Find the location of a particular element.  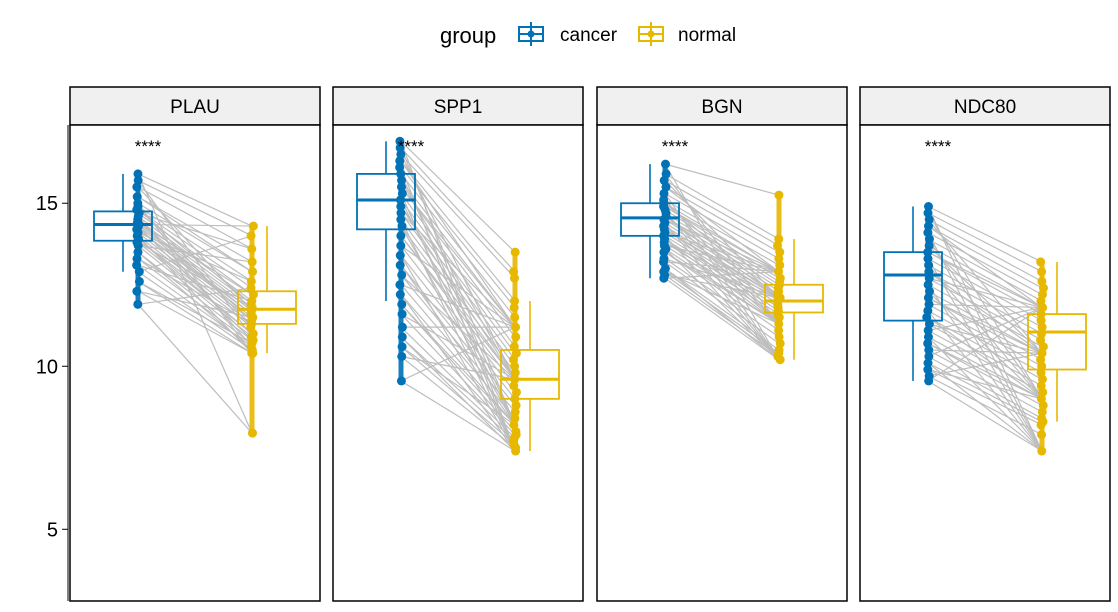

box-cancer is located at coordinates (386, 221).